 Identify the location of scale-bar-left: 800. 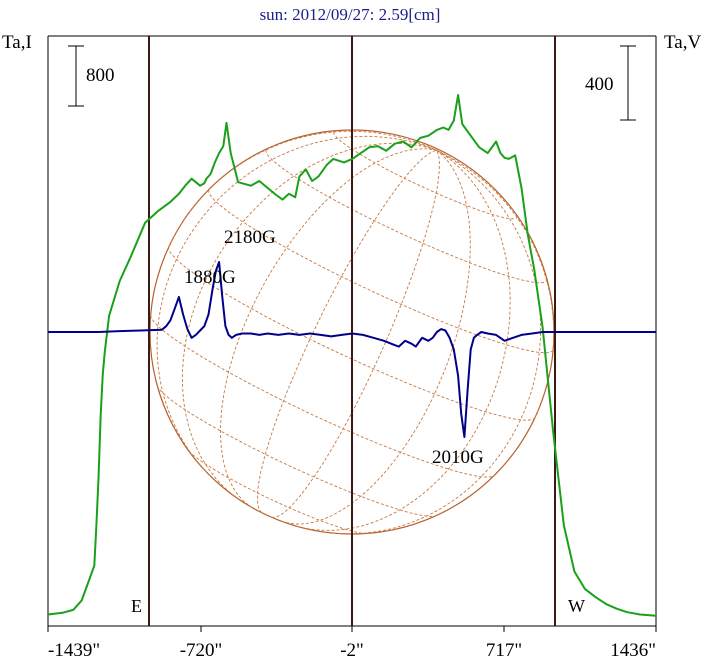
(91, 76).